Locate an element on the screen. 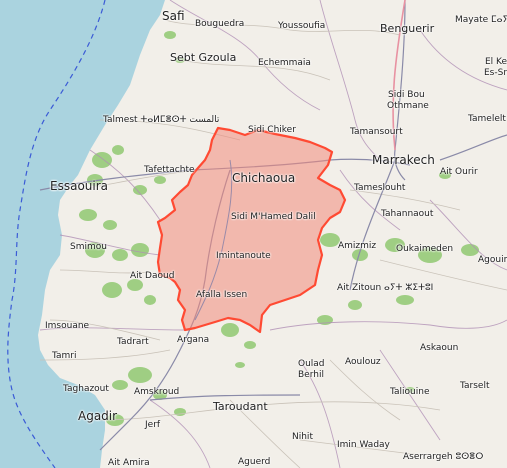 Image resolution: width=507 pixels, height=468 pixels. label-talmest: Talmest ⵜⴰⵍⵎⴻⵙⵜ تالمست is located at coordinates (161, 120).